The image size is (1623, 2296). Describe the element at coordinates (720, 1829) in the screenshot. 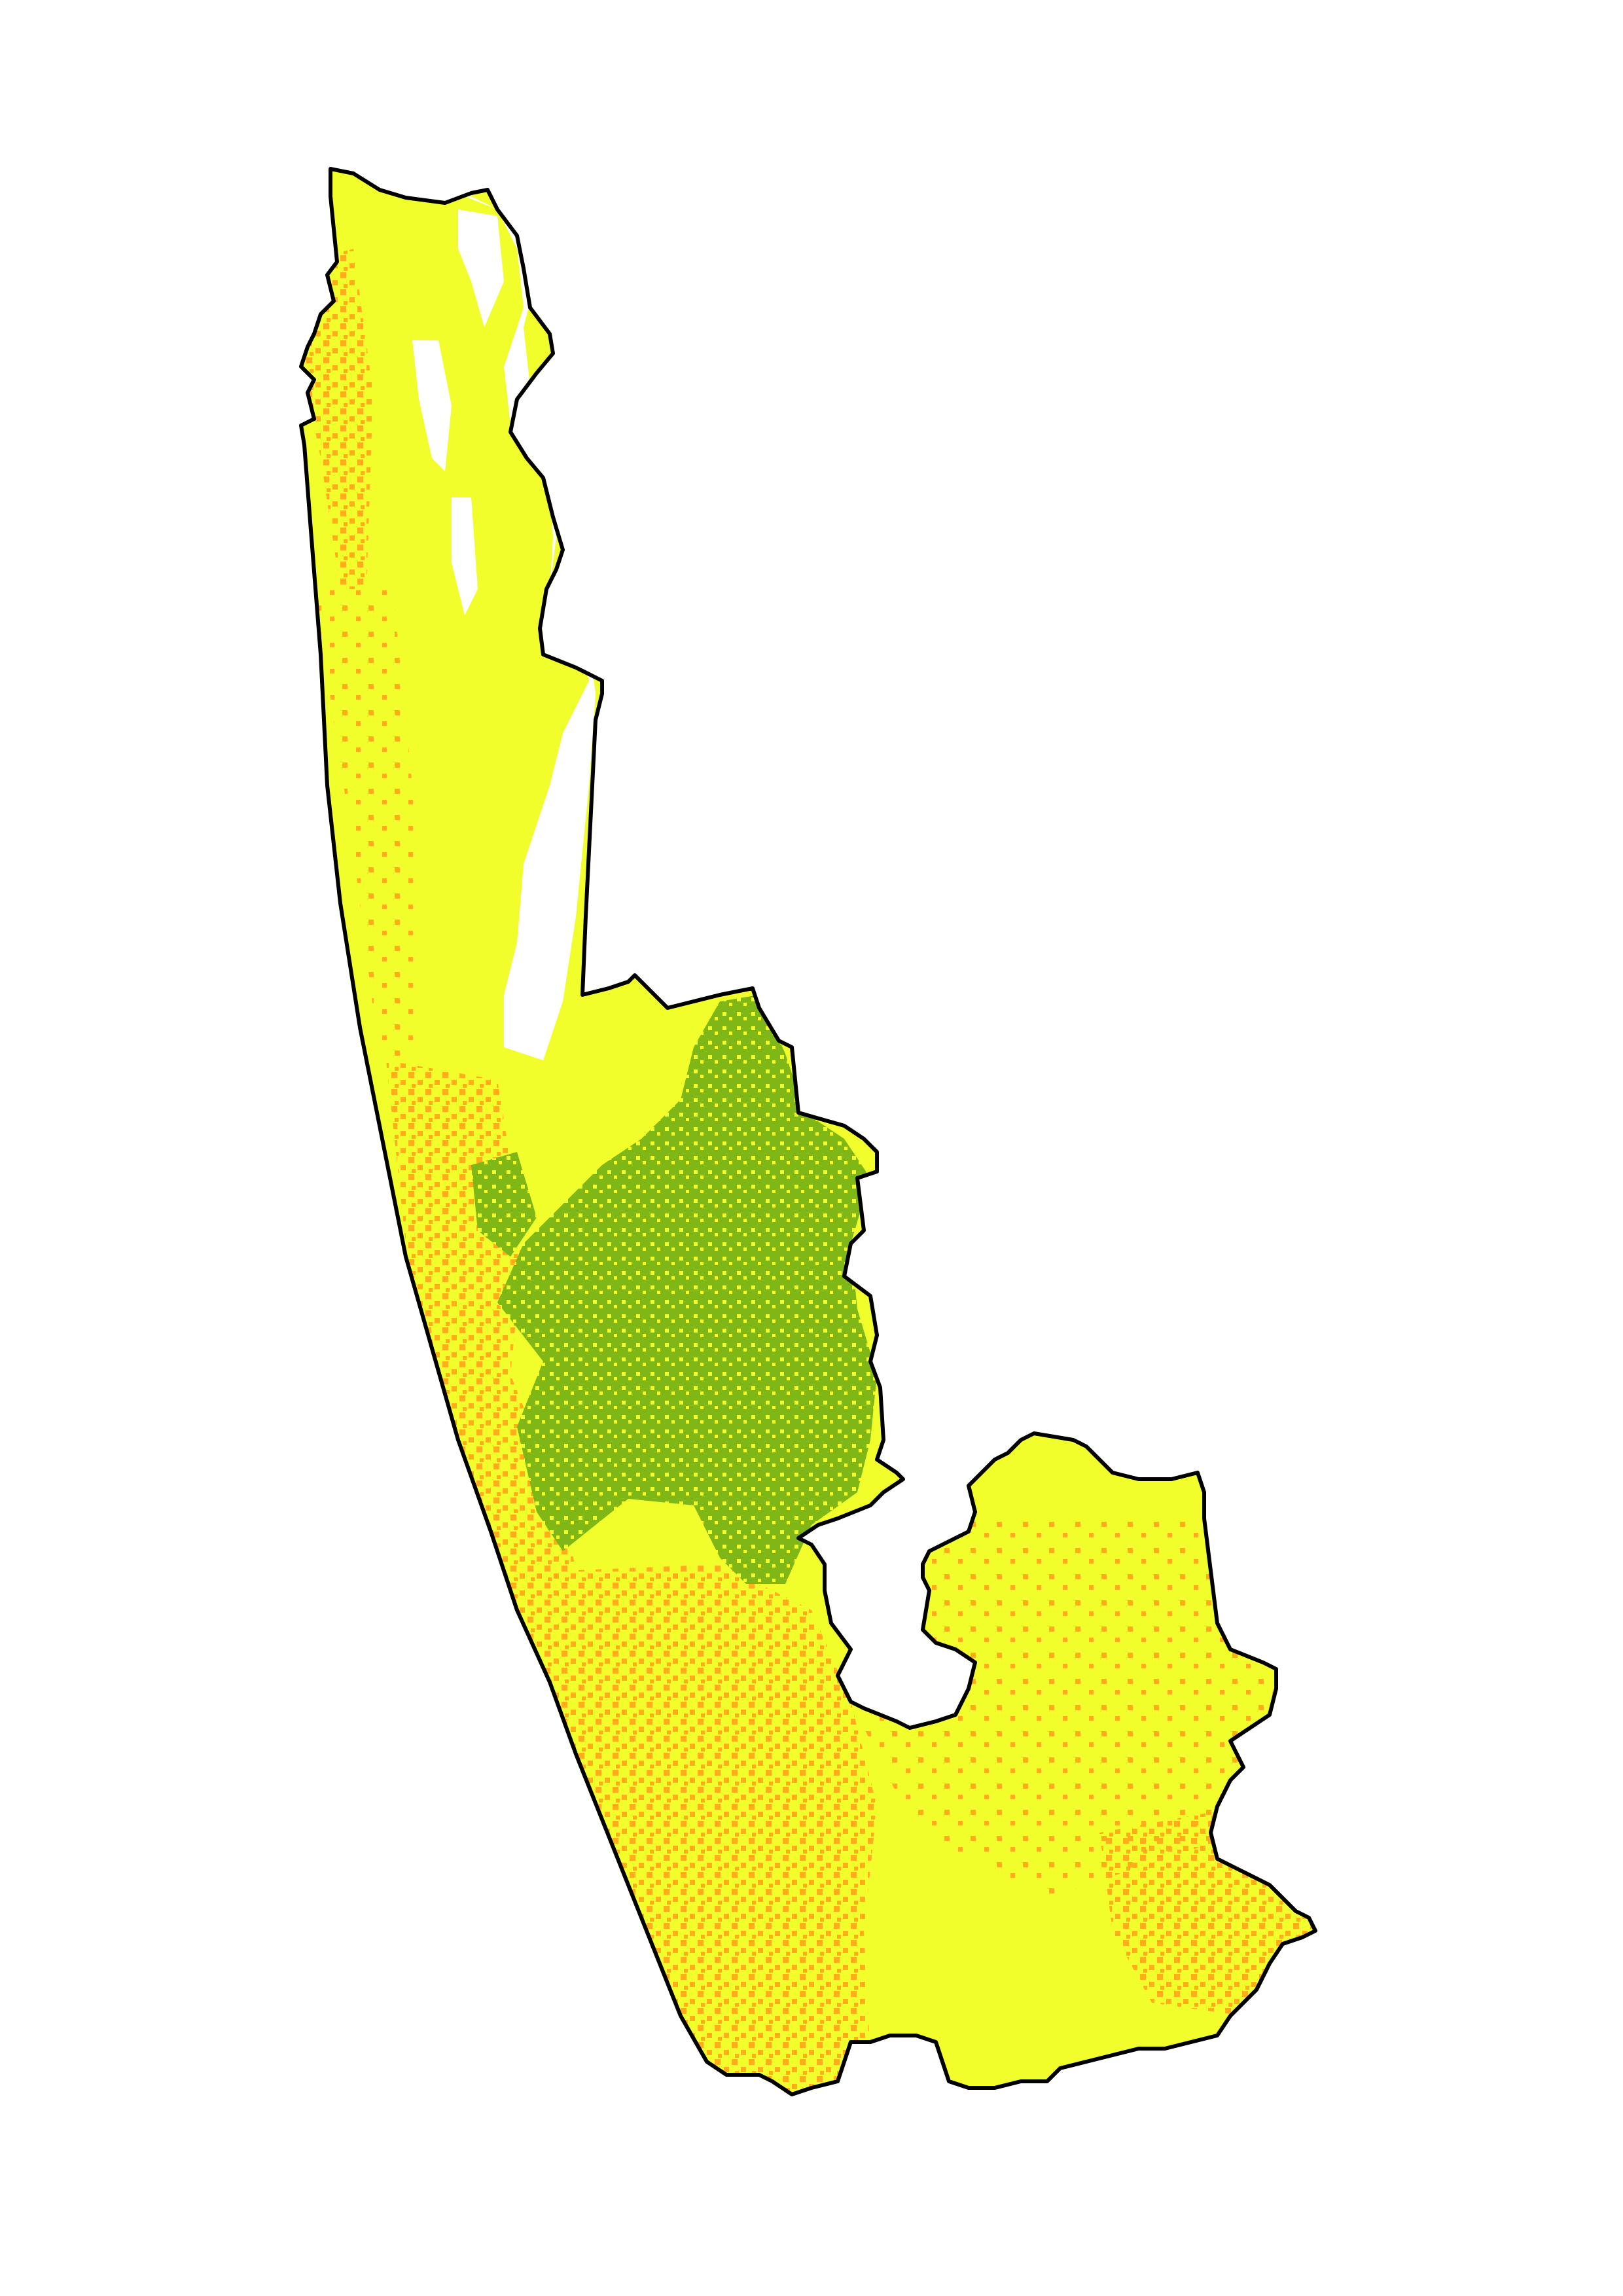

I see `moderate-class-zone` at that location.